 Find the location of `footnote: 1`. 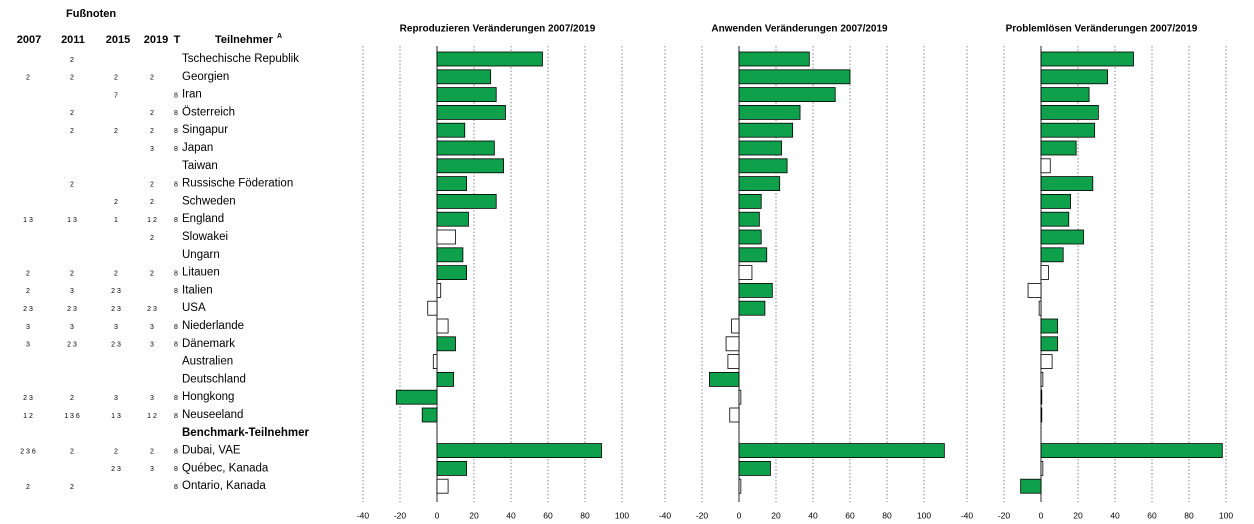

footnote: 1 is located at coordinates (116, 220).